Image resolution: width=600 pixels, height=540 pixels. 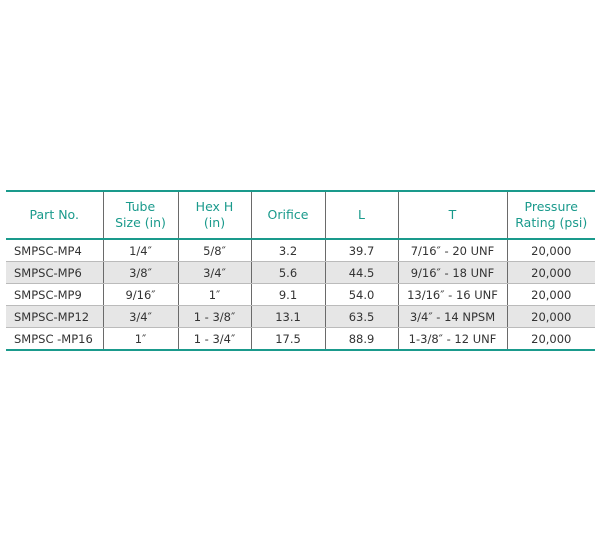 I want to click on header-line: Orifice, so click(x=288, y=214).